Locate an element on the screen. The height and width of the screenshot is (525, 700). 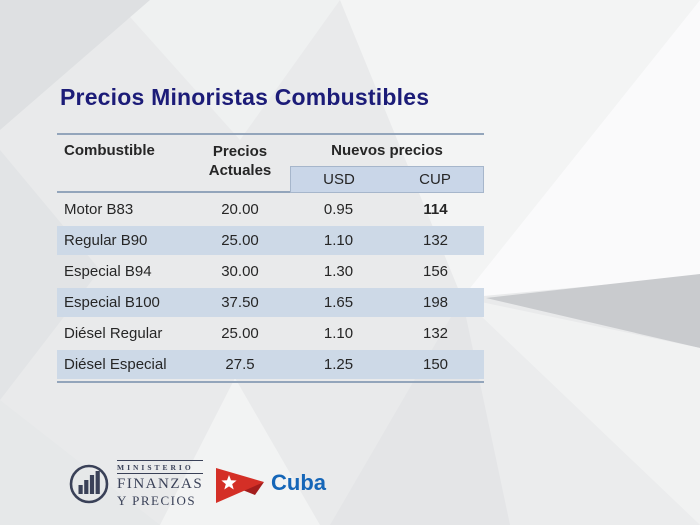
cell-usd-price: 0.95 is located at coordinates (338, 209).